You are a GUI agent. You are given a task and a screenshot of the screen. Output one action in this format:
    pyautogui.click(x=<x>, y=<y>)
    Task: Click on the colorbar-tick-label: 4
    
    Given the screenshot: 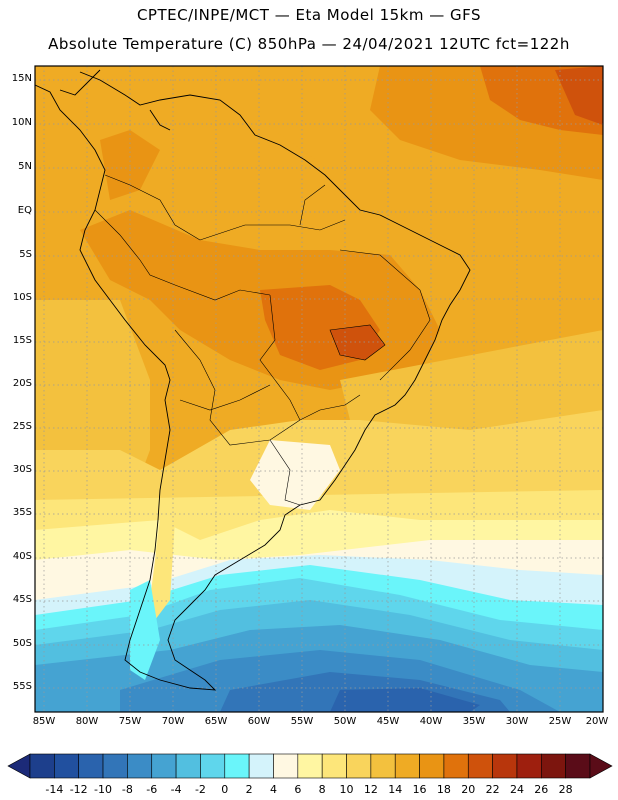 What is the action you would take?
    pyautogui.click(x=273, y=789)
    